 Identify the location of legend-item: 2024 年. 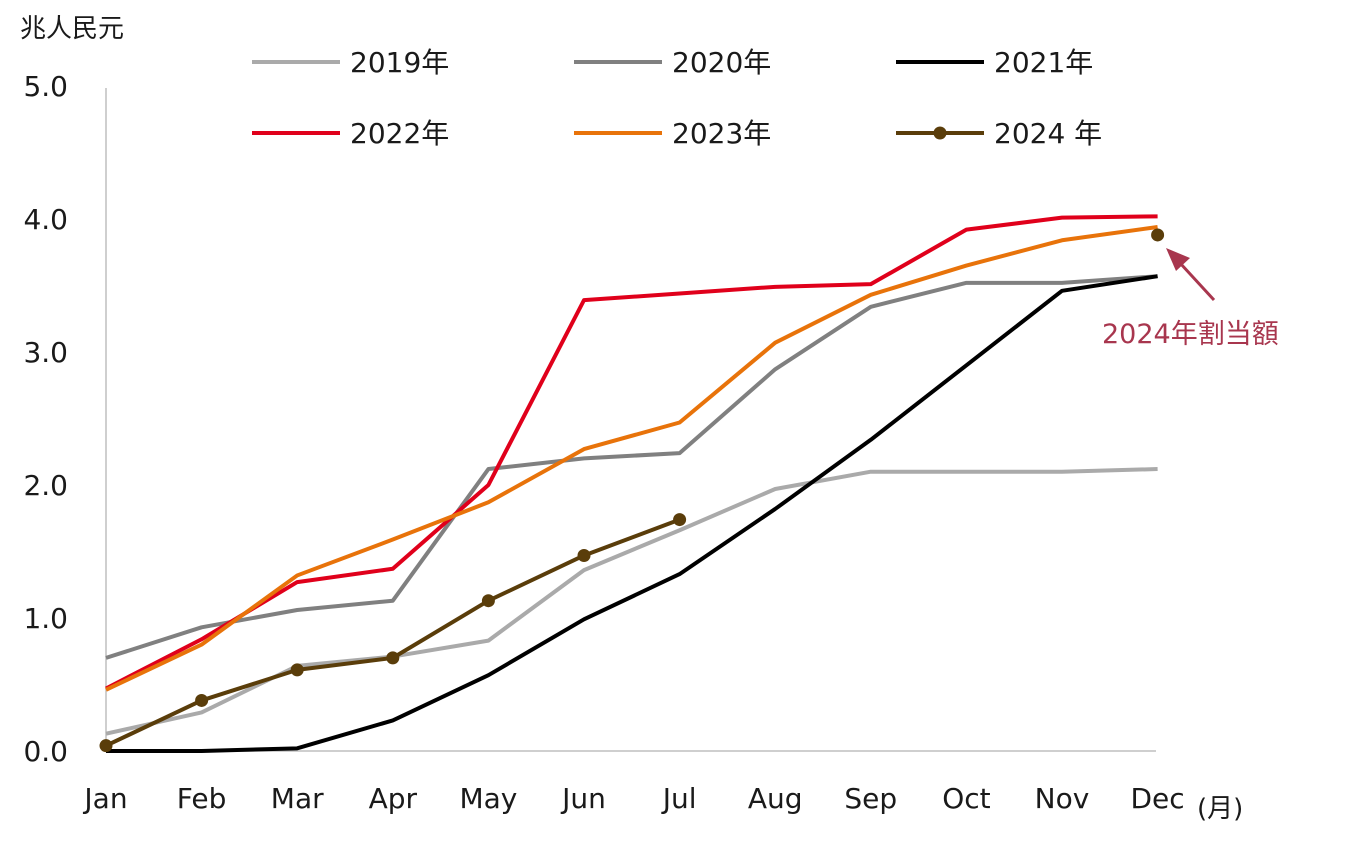
(999, 133).